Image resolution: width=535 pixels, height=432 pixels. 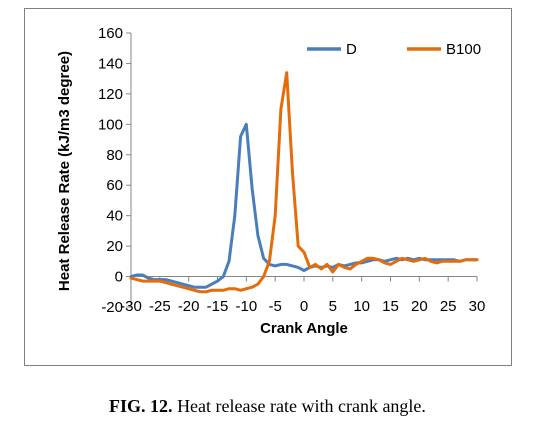 I want to click on x-tick-label: 25, so click(x=448, y=306).